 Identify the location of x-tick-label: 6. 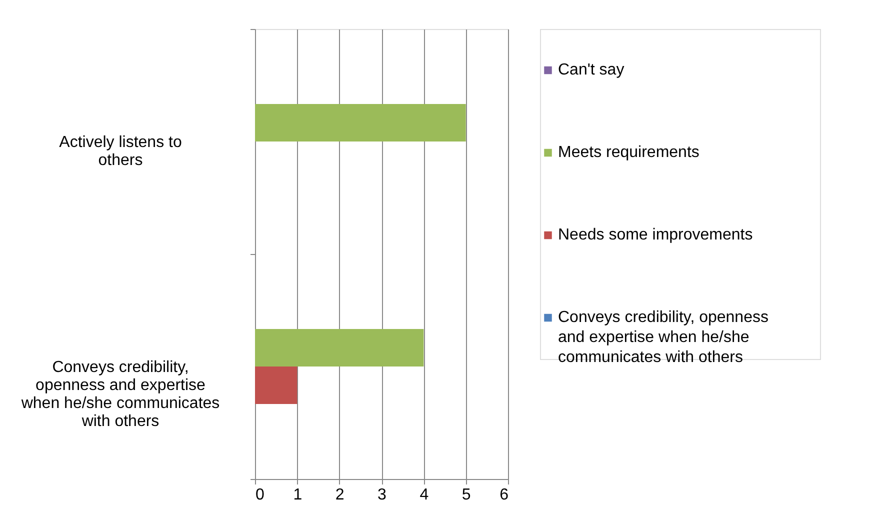
(504, 495).